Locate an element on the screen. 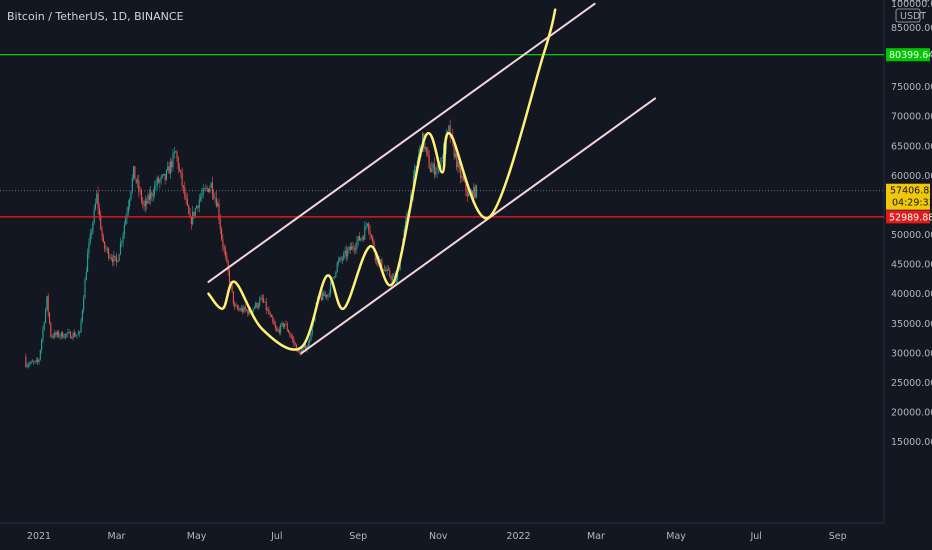  currency-badge is located at coordinates (908, 15).